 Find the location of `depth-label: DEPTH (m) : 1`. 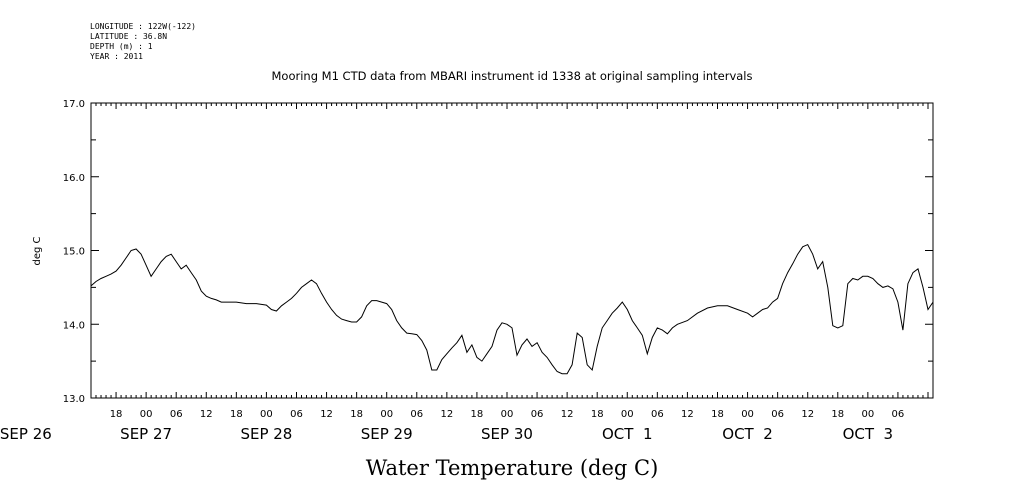

depth-label: DEPTH (m) : 1 is located at coordinates (121, 46).